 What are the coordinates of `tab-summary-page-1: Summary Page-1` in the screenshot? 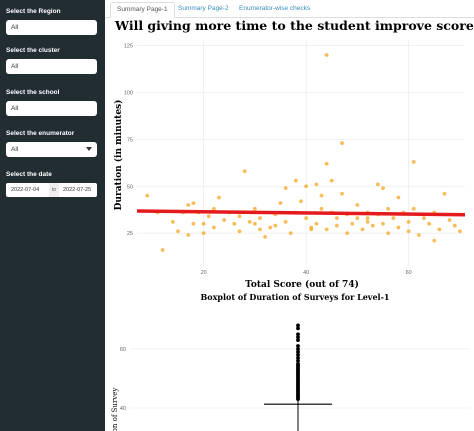 It's located at (142, 10).